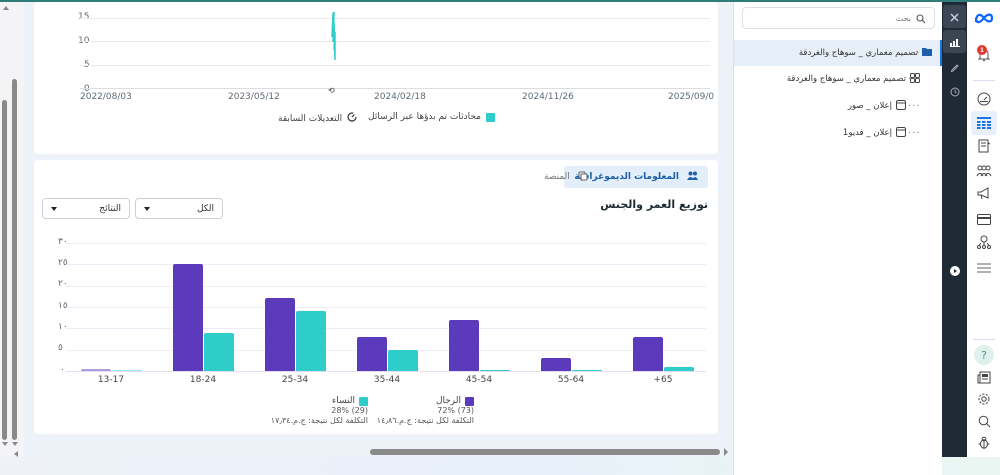 Image resolution: width=1000 pixels, height=475 pixels. What do you see at coordinates (726, 452) in the screenshot?
I see `scroll-right-arrow` at bounding box center [726, 452].